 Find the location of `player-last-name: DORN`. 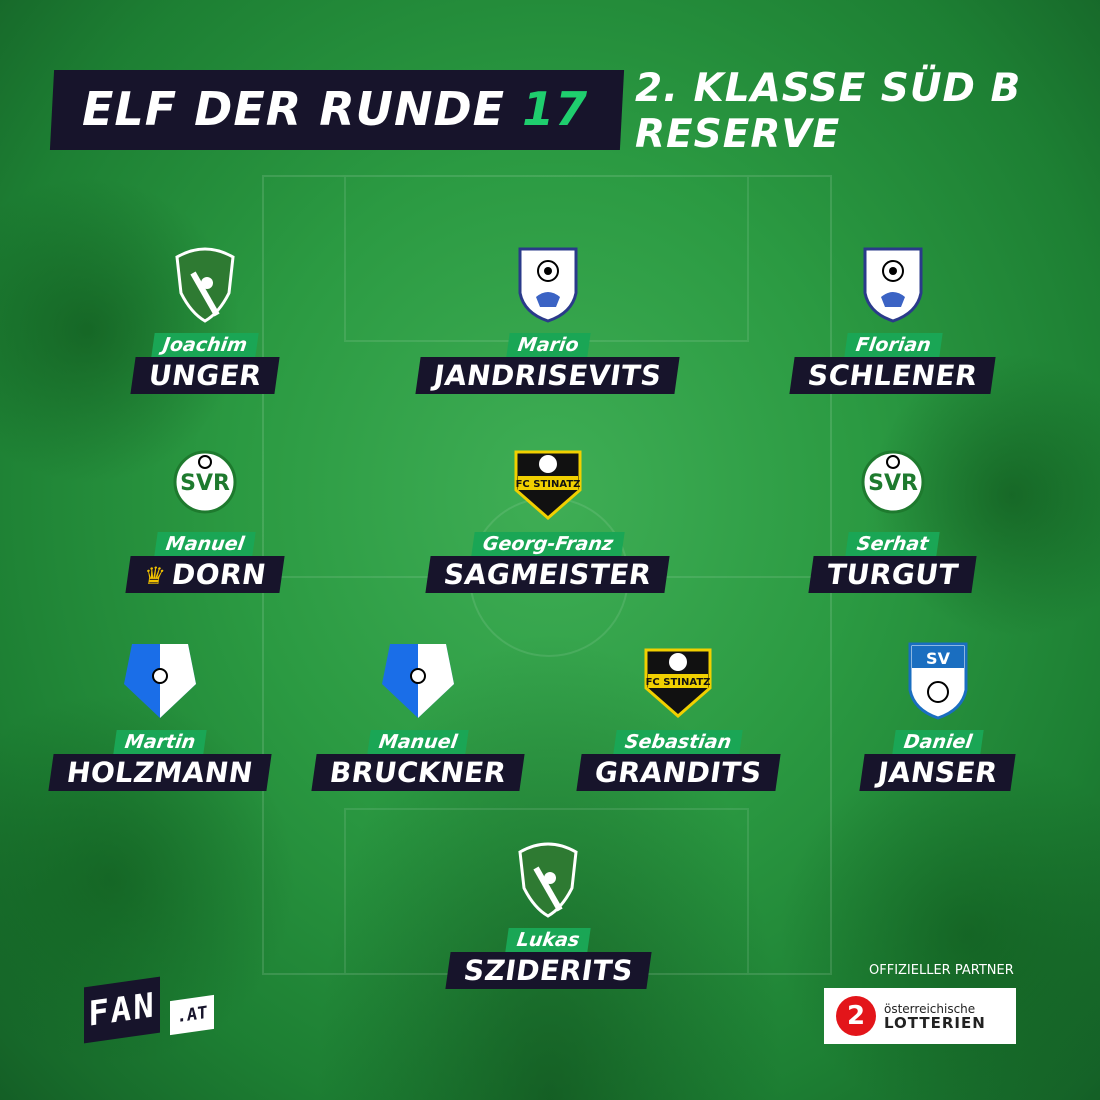

player-last-name: DORN is located at coordinates (219, 574).